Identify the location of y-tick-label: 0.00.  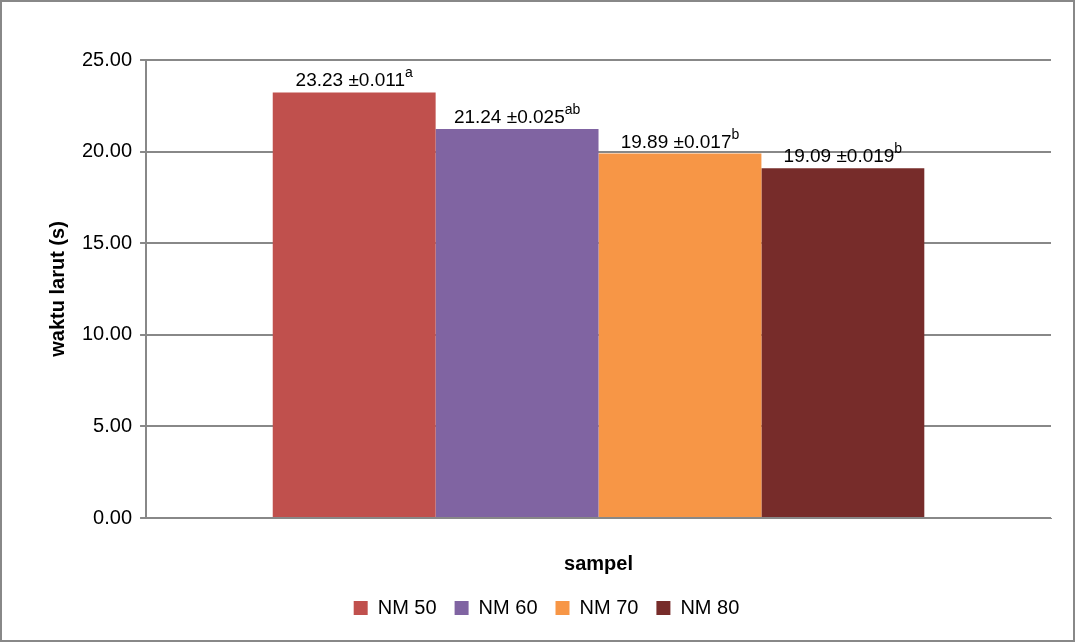
(113, 516).